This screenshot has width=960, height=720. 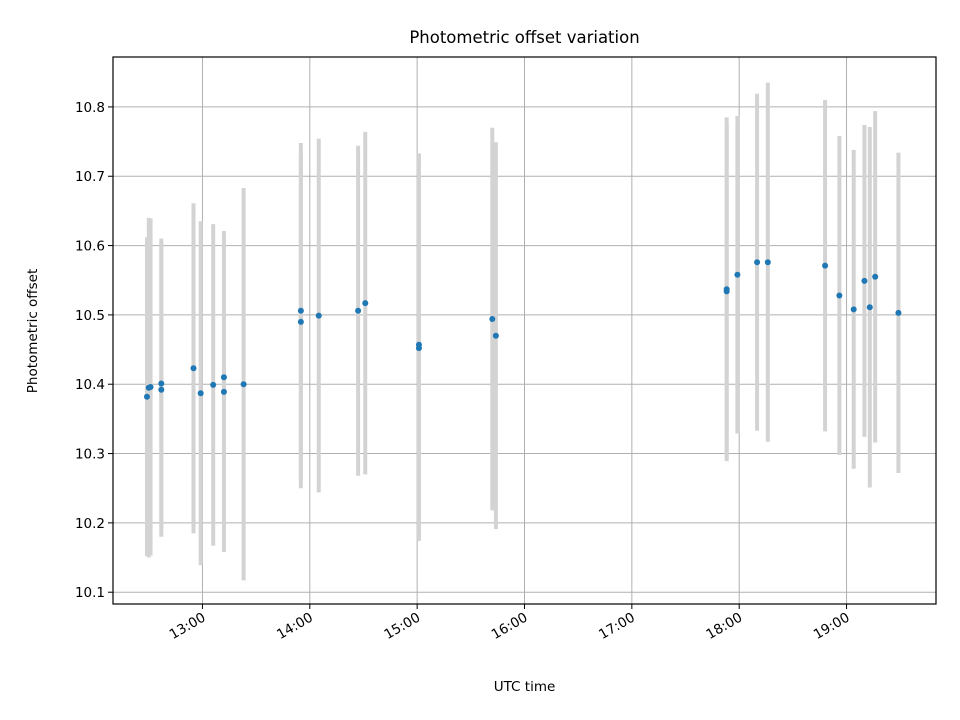 What do you see at coordinates (90, 455) in the screenshot?
I see `y-tick-label: 10.3` at bounding box center [90, 455].